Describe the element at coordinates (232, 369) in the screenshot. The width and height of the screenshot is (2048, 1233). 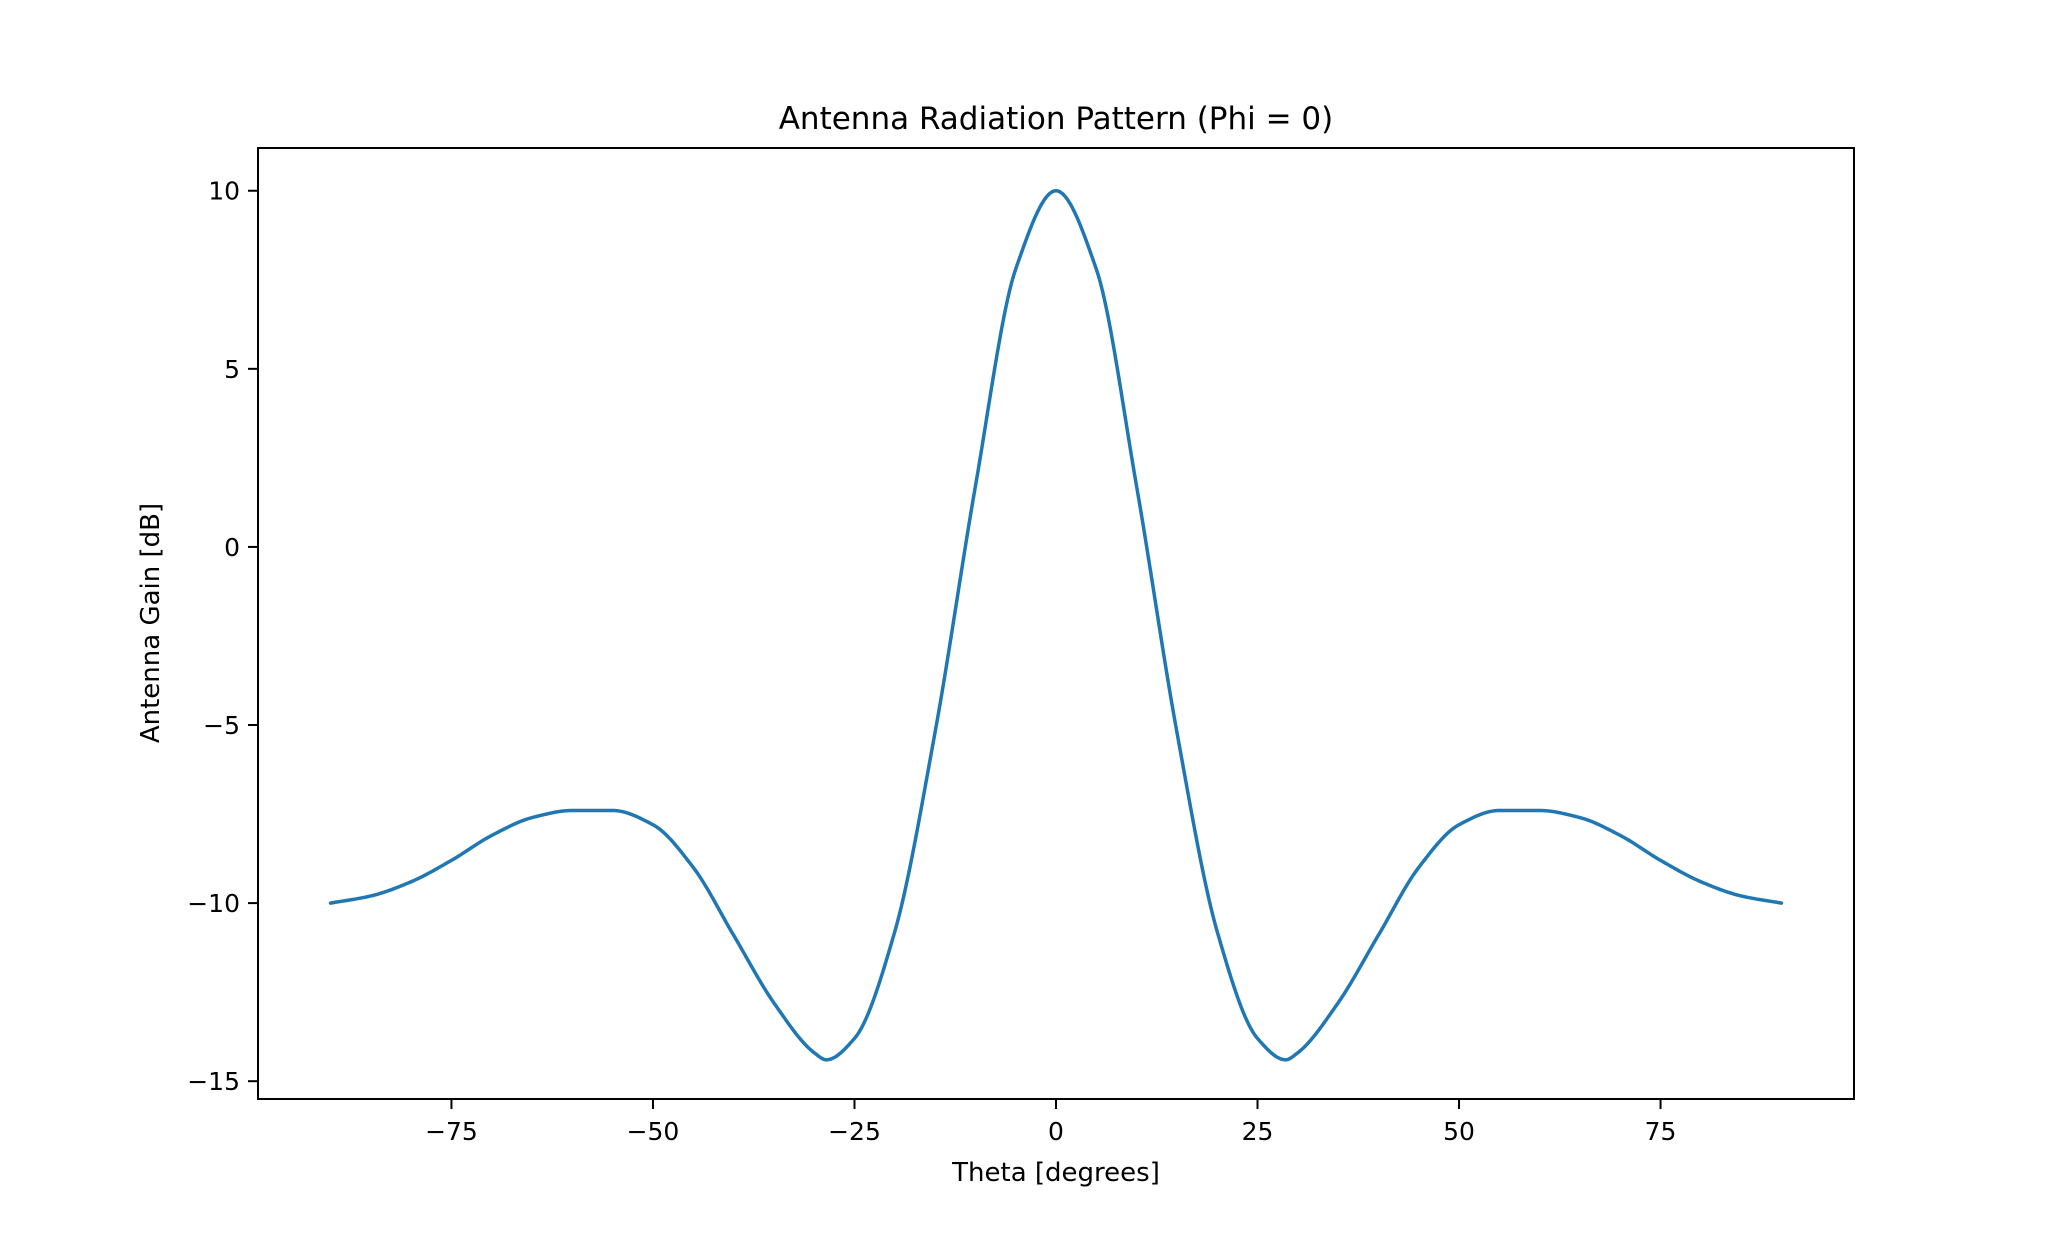
I see `y-tick-label: 5` at that location.